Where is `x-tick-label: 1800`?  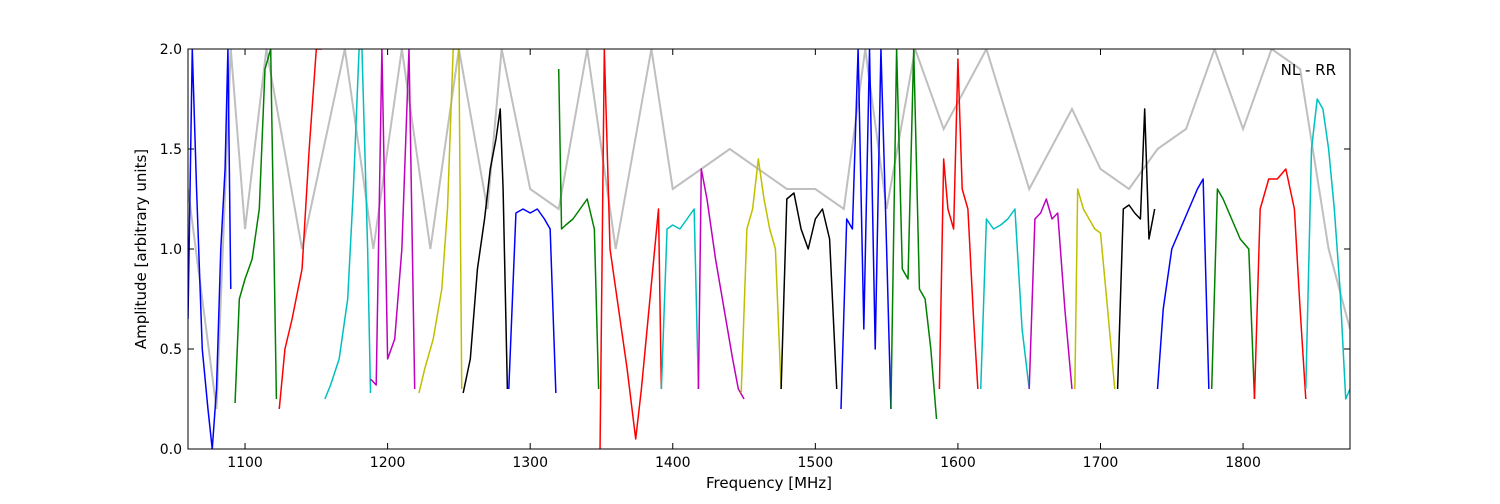
x-tick-label: 1800 is located at coordinates (1243, 463).